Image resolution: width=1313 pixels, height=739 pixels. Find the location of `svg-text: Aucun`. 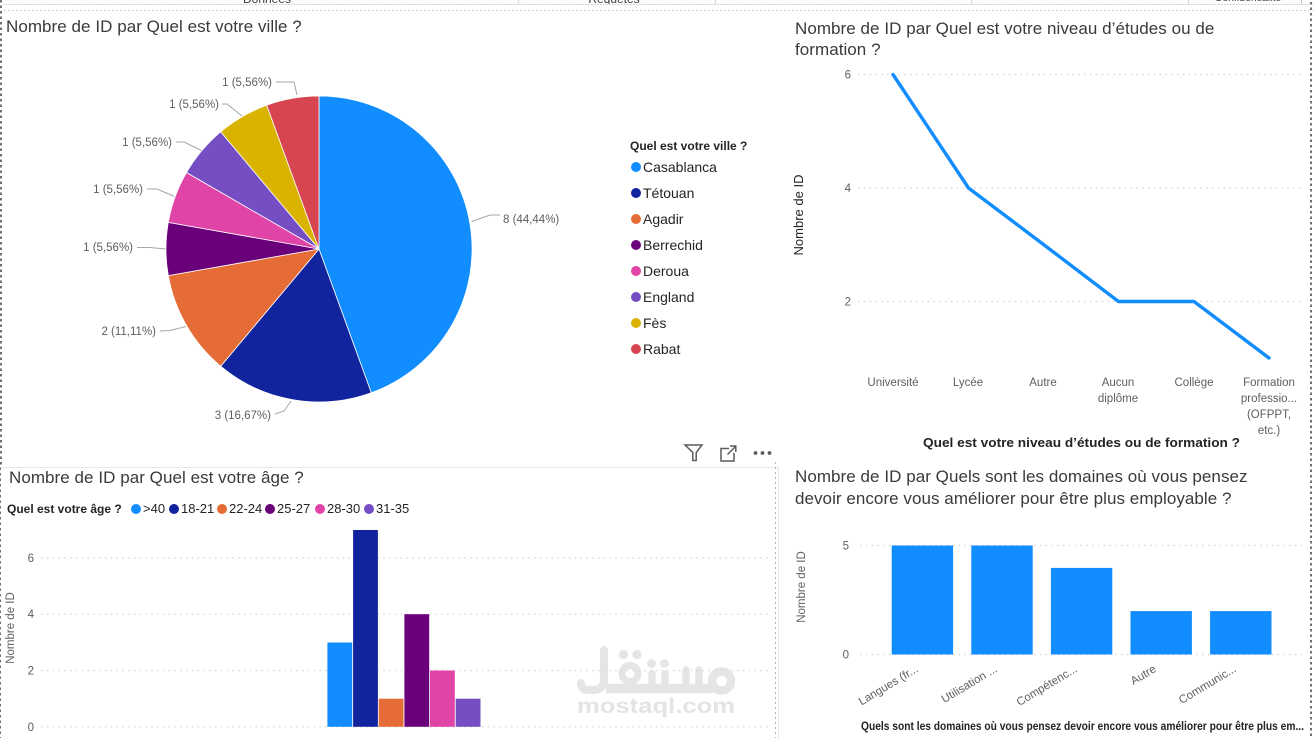

svg-text: Aucun is located at coordinates (1118, 383).